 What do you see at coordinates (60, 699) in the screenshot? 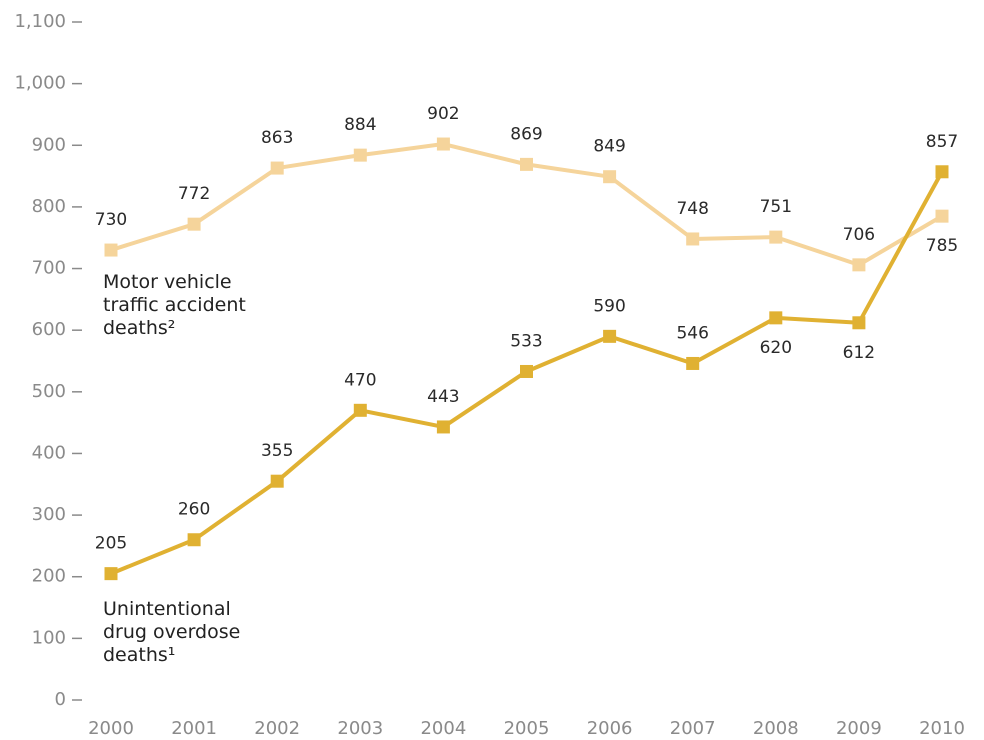
I see `y-tick-label: 0` at bounding box center [60, 699].